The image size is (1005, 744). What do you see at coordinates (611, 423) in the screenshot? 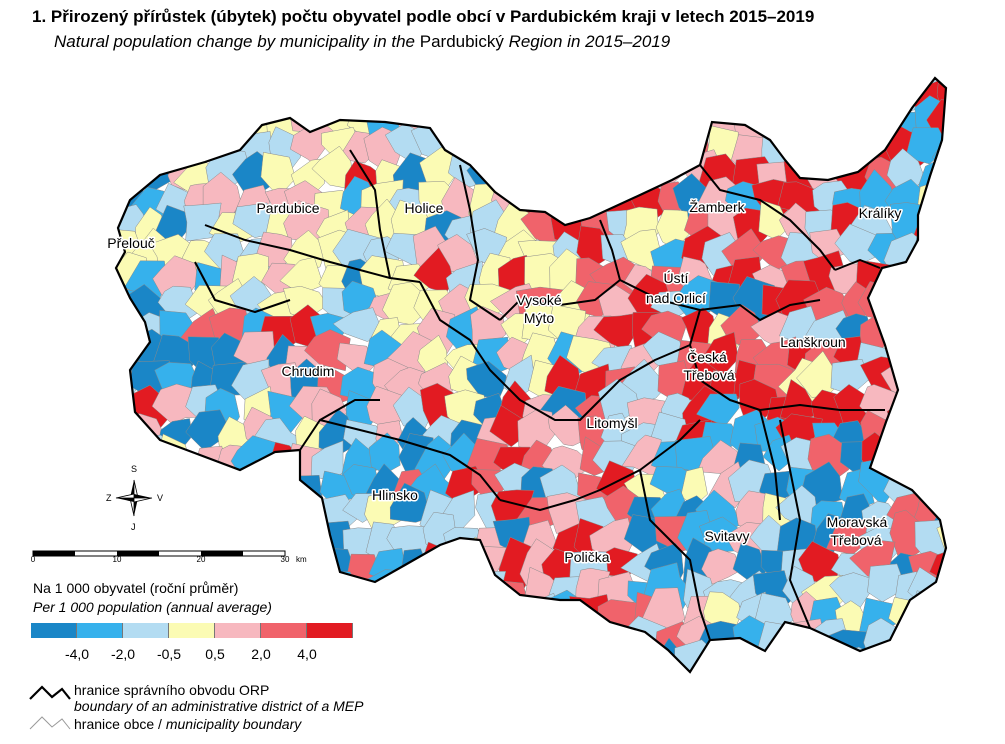
I see `town-label: Litomyšl` at bounding box center [611, 423].